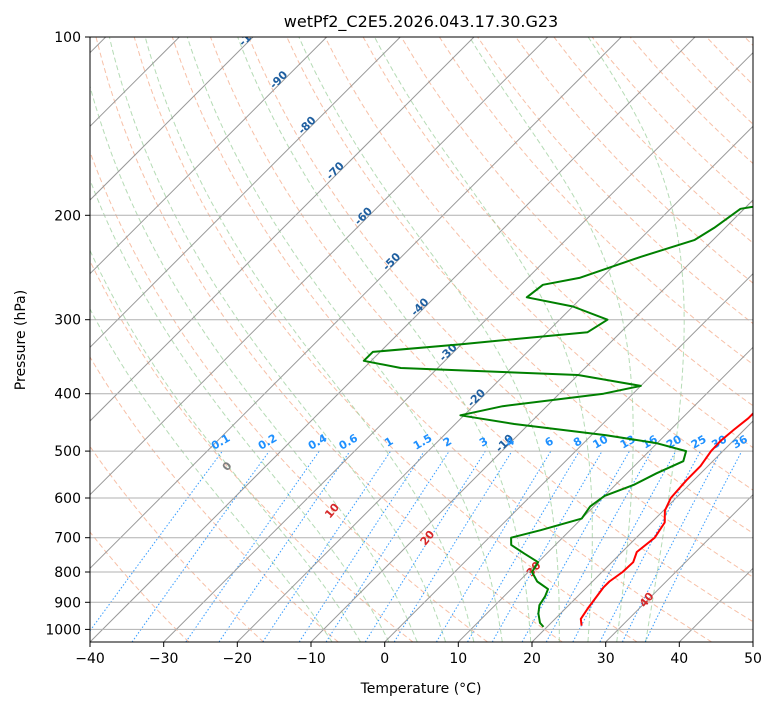 This screenshot has width=775, height=708. Describe the element at coordinates (90, 659) in the screenshot. I see `x-tick-label: −40` at that location.